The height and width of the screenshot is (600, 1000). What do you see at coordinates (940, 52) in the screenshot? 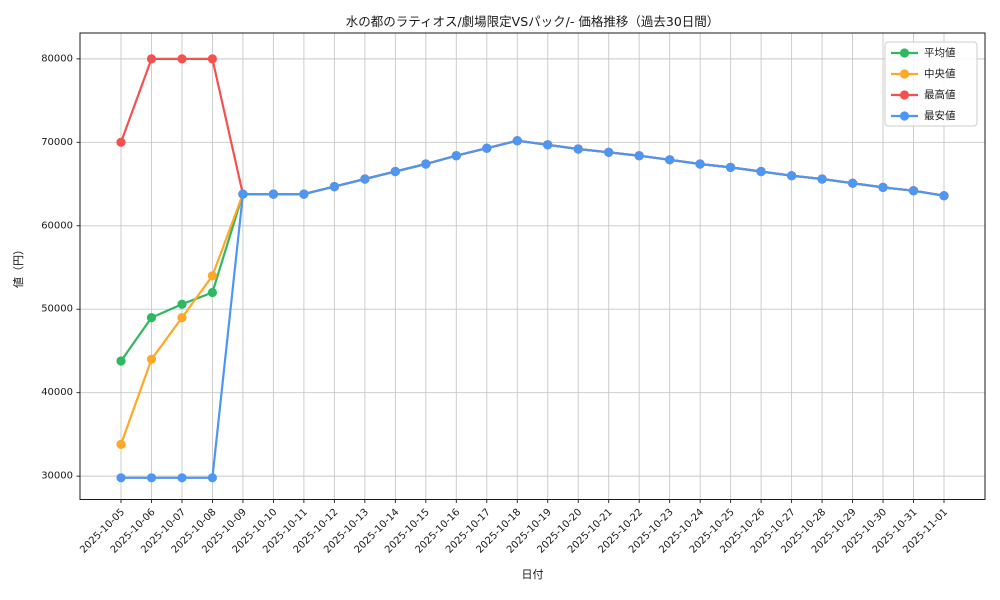
I see `legend-label-0: 平均値` at bounding box center [940, 52].